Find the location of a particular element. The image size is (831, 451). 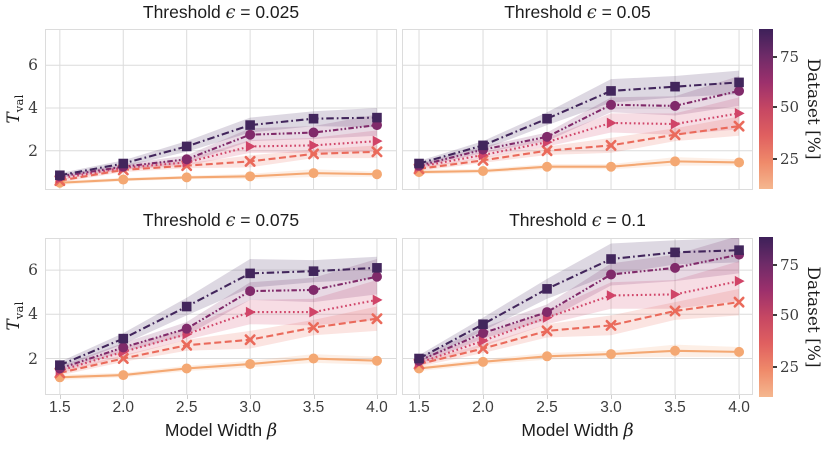

panel-title-eps-0.1: Threshold ϵ = 0.1 is located at coordinates (577, 220).